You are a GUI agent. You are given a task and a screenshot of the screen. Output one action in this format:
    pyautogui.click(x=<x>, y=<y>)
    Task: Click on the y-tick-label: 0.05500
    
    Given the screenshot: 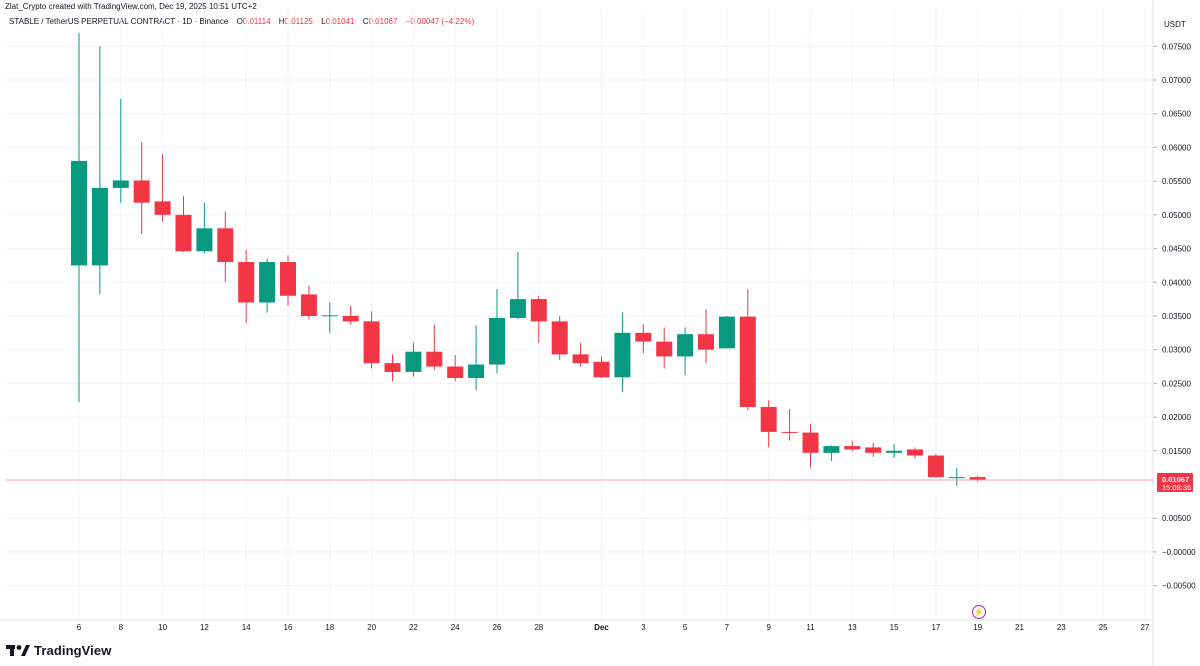 What is the action you would take?
    pyautogui.click(x=1176, y=181)
    